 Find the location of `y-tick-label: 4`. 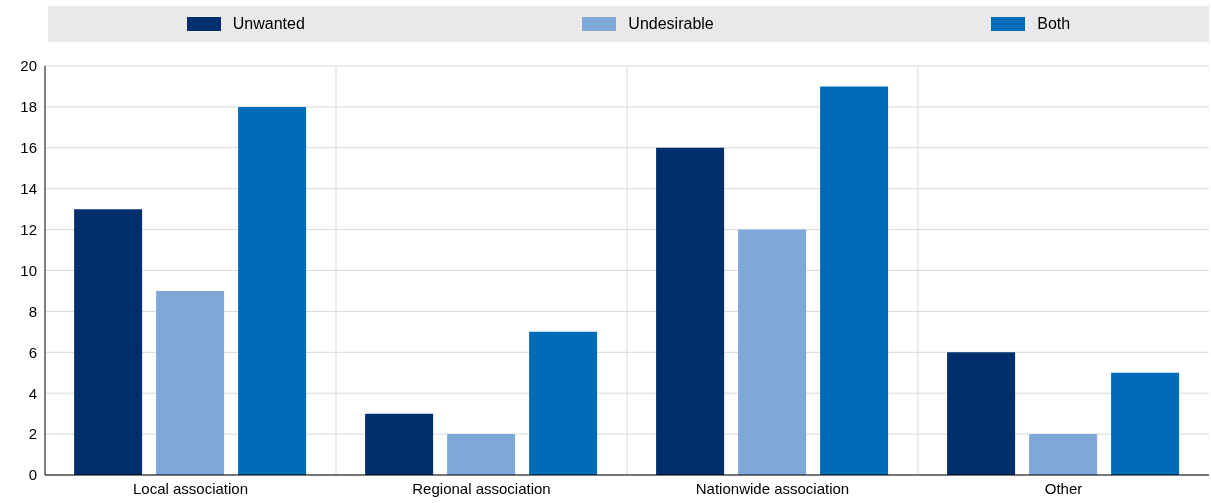

y-tick-label: 4 is located at coordinates (32, 393).